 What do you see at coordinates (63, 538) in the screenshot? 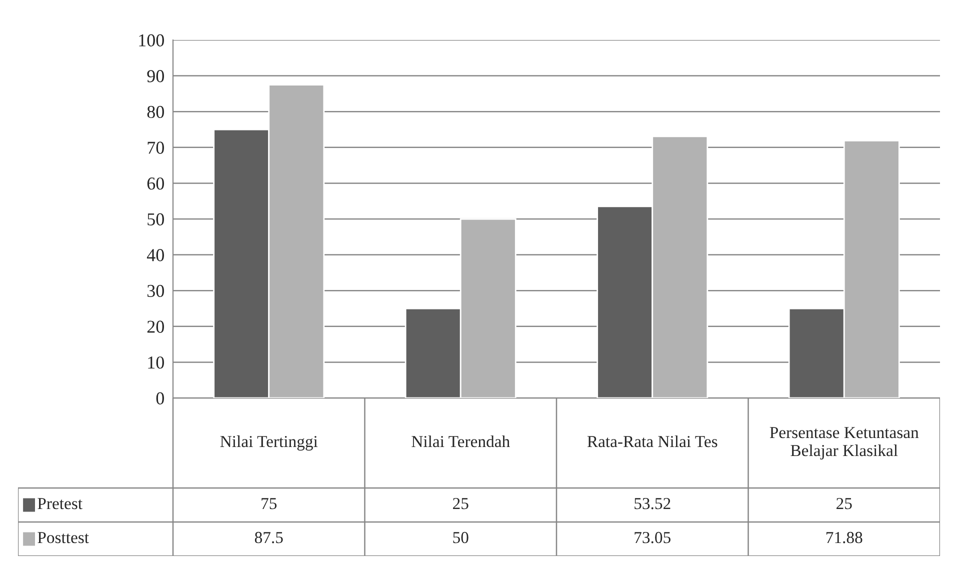
I see `legend-label: Posttest` at bounding box center [63, 538].